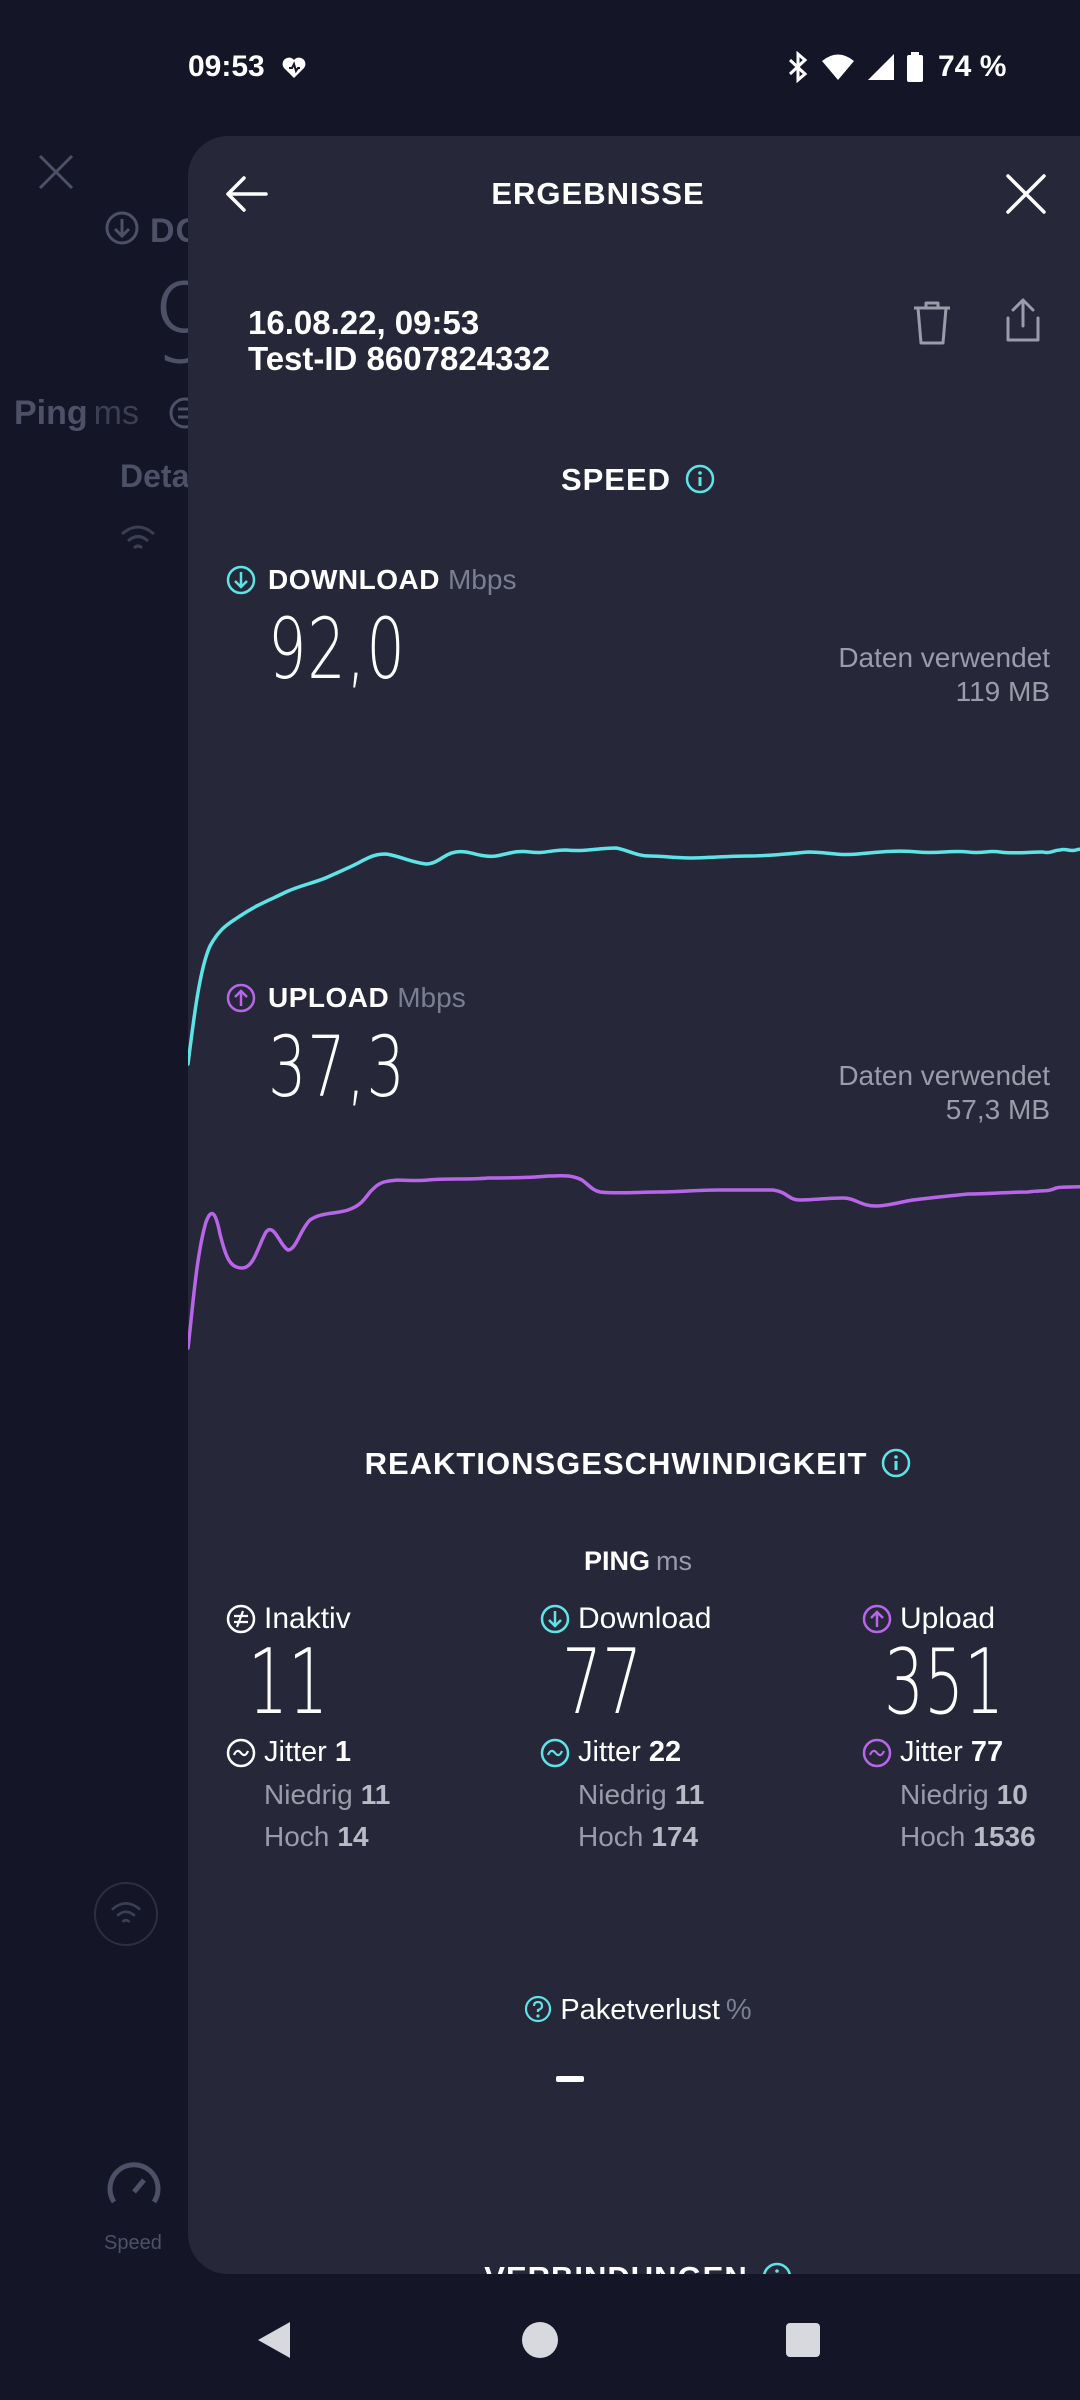  Describe the element at coordinates (944, 1075) in the screenshot. I see `upload-data-used-label: Daten verwendet` at that location.